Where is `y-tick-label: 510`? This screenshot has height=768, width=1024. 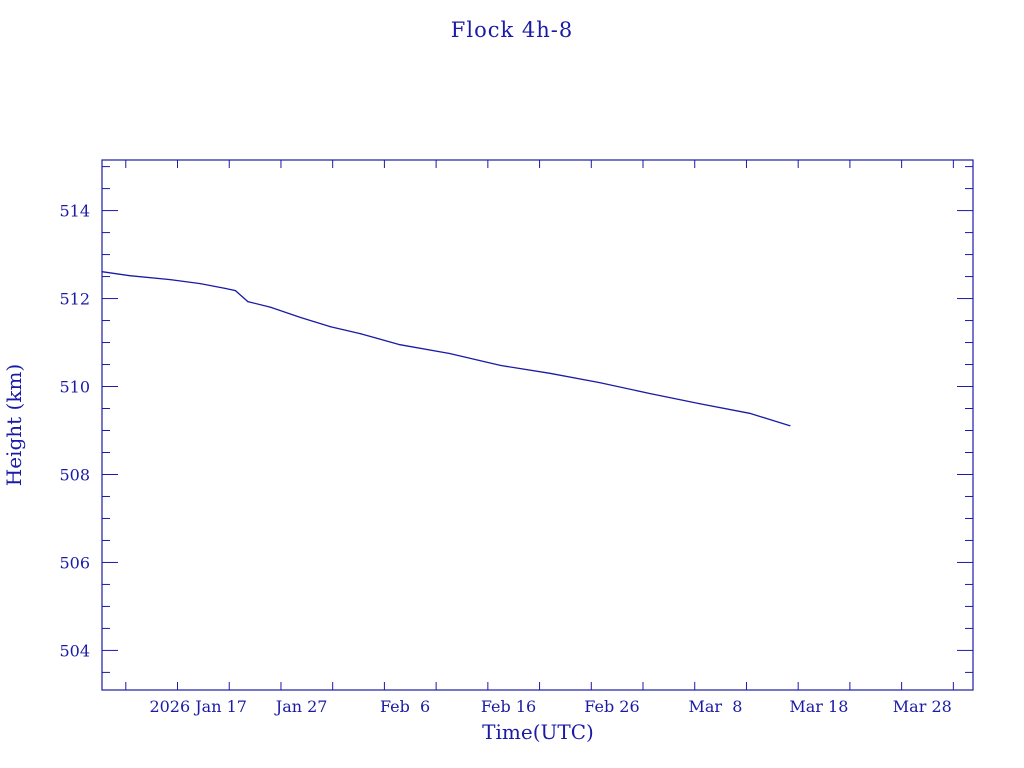 y-tick-label: 510 is located at coordinates (74, 387).